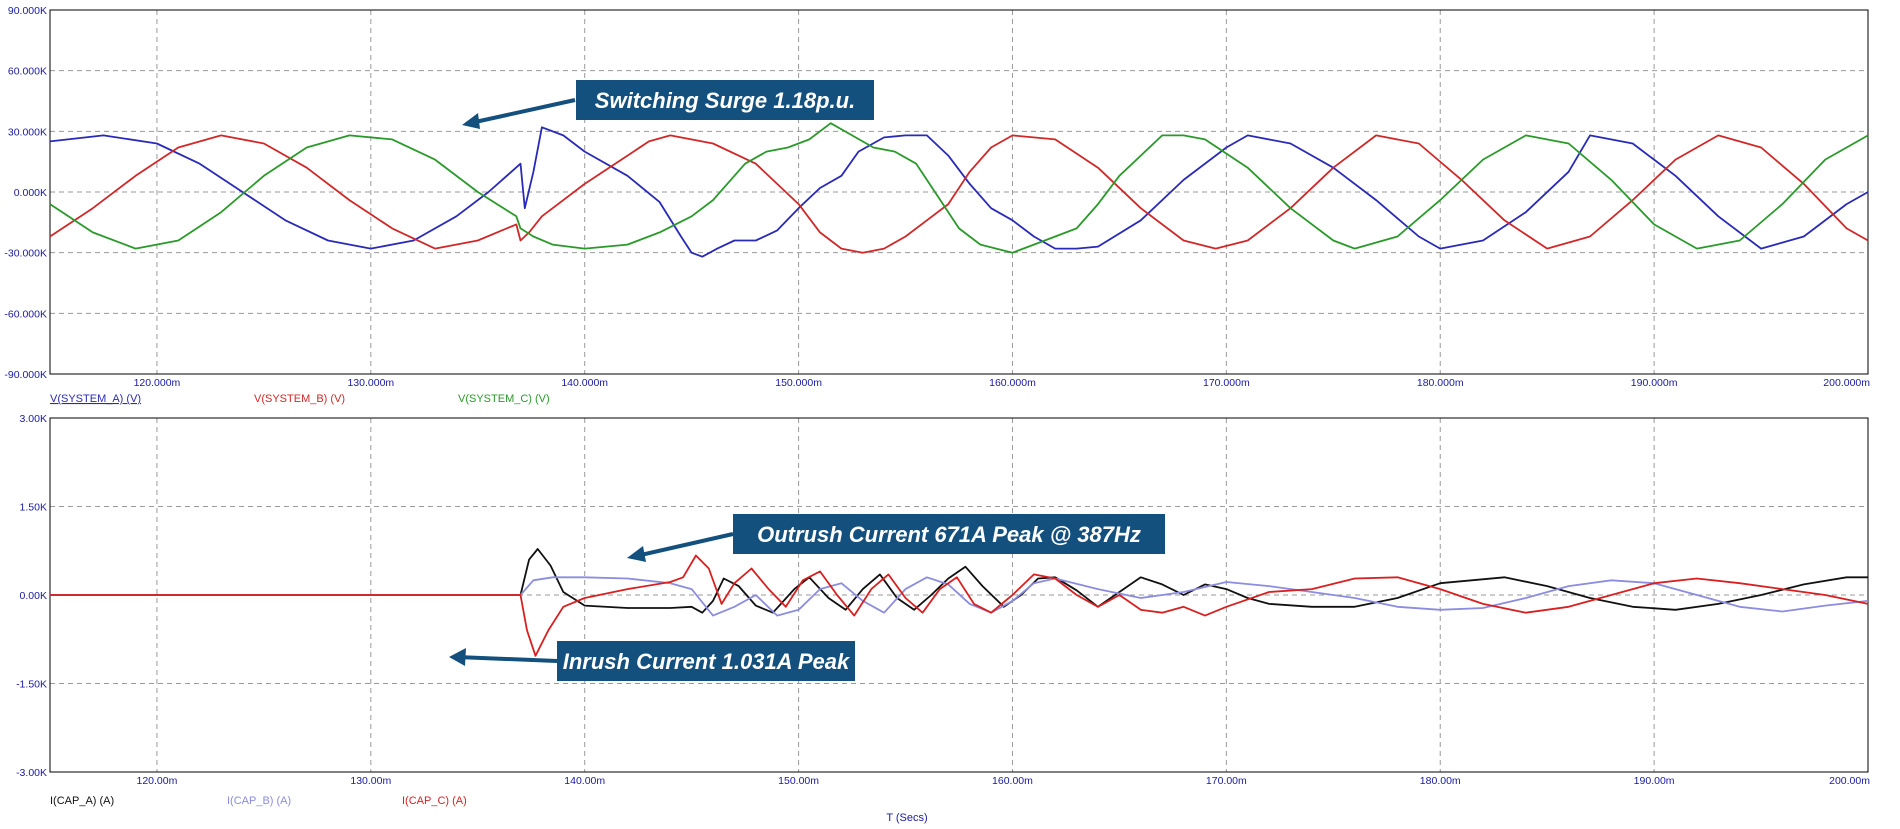  I want to click on inrush-callout: Inrush Current 1.031A Peak, so click(652, 661).